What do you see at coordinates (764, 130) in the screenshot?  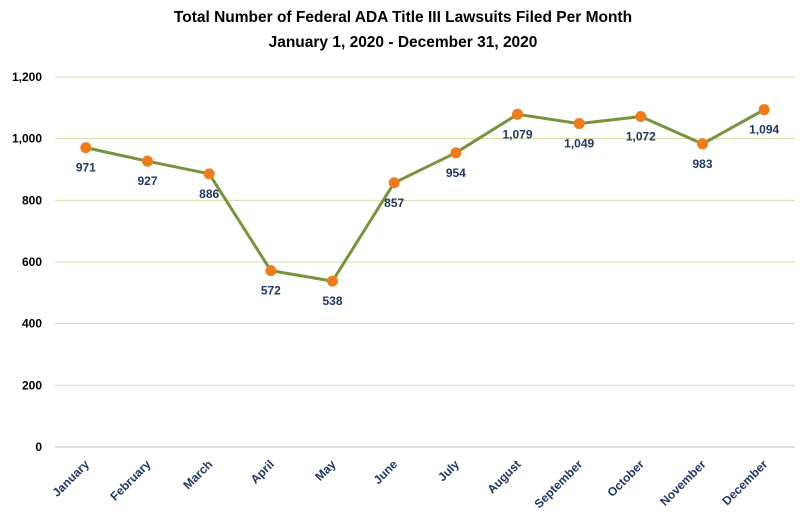 I see `data-label: 1,094` at bounding box center [764, 130].